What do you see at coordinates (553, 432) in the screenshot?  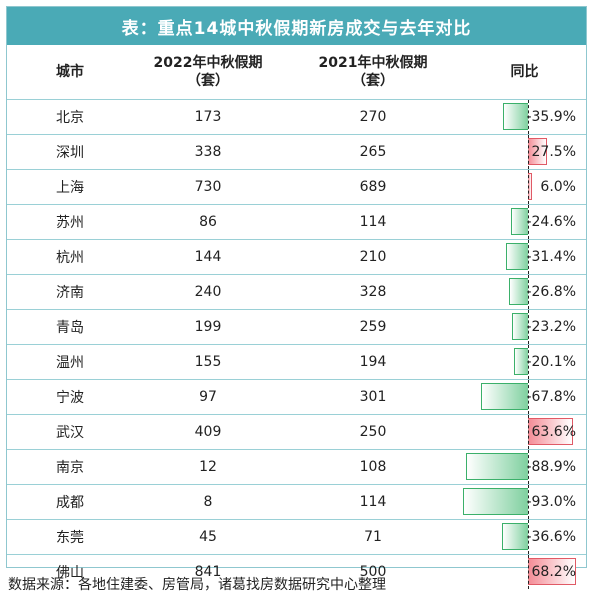 I see `ratio-value: 63.6%` at bounding box center [553, 432].